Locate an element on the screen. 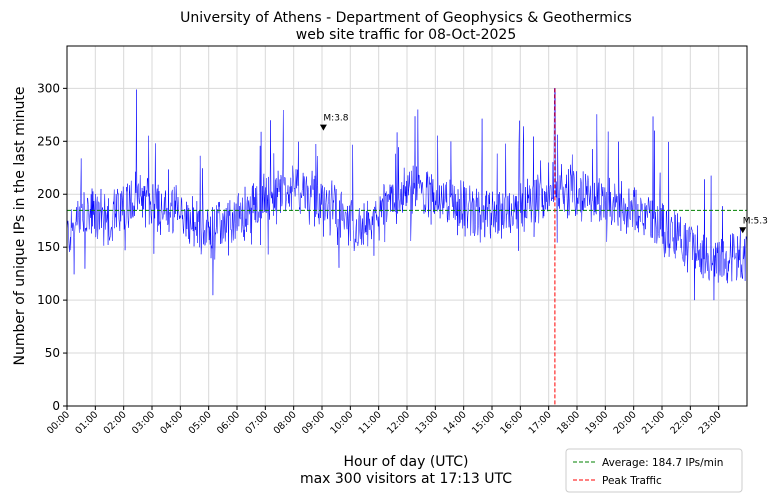 The height and width of the screenshot is (501, 783). annotation-label: M:3.8 is located at coordinates (335, 119).